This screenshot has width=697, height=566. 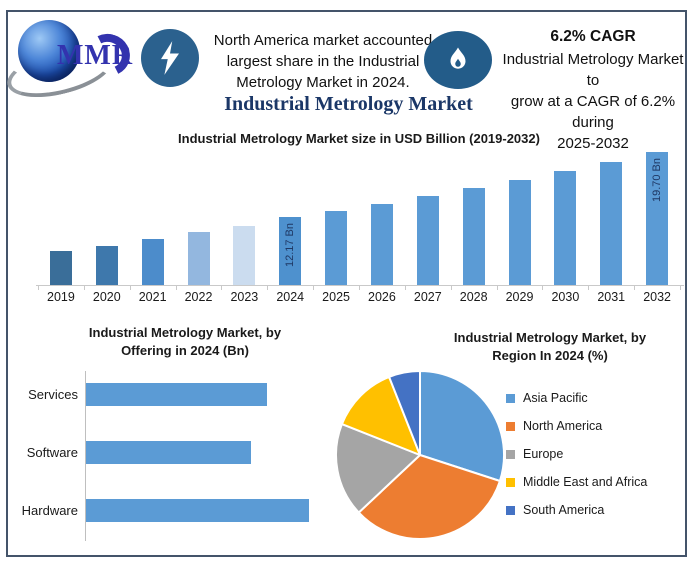 I want to click on region-pie-chart, so click(x=420, y=455).